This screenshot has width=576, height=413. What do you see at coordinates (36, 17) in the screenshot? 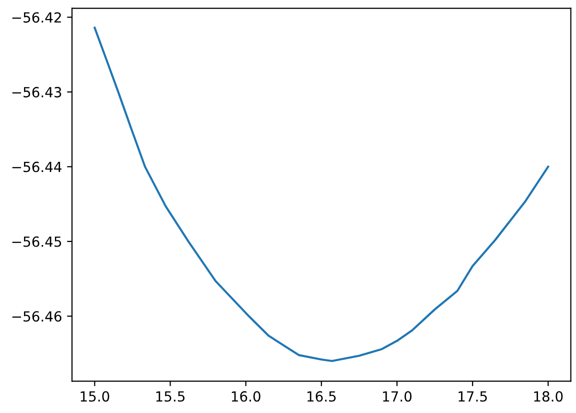
I see `y-tick-label: −56.42` at bounding box center [36, 17].